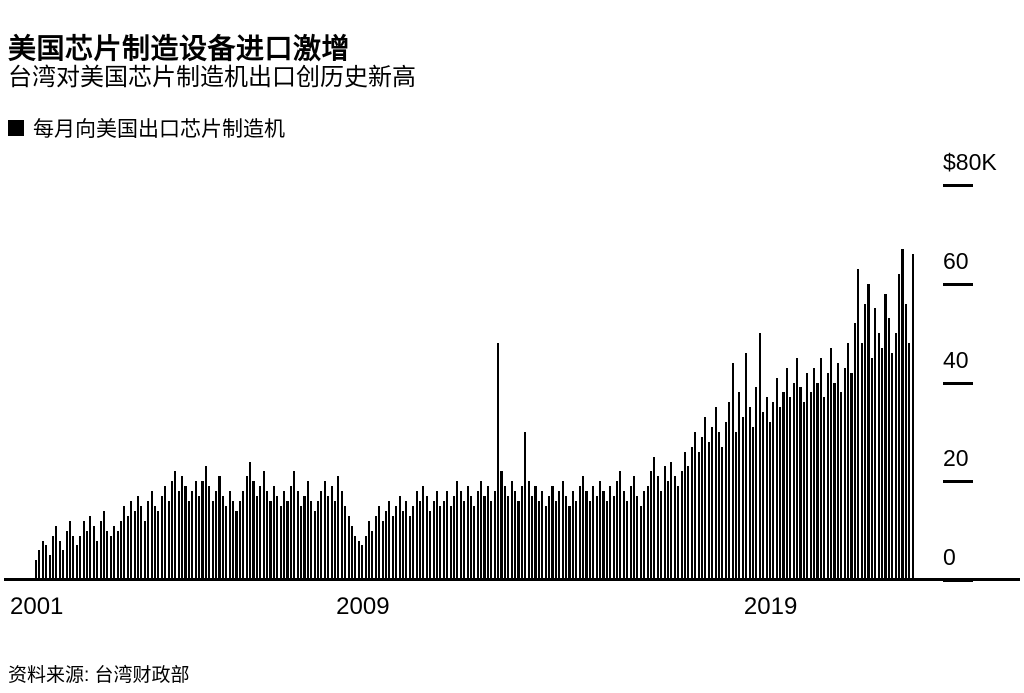 This screenshot has height=693, width=1024. Describe the element at coordinates (363, 606) in the screenshot. I see `x-tick-label: 2009` at that location.